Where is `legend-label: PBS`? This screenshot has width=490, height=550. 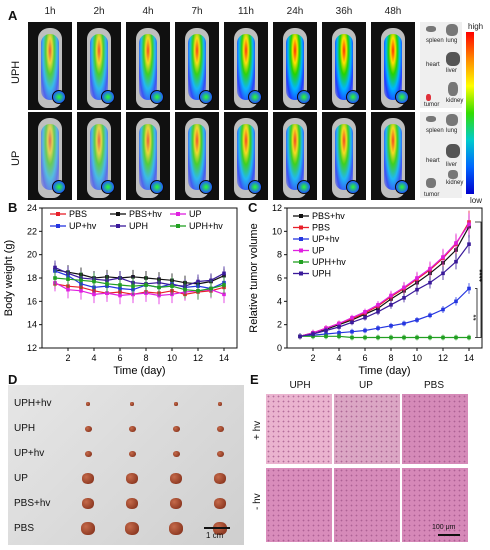
legend-label: PBS is located at coordinates (78, 214).